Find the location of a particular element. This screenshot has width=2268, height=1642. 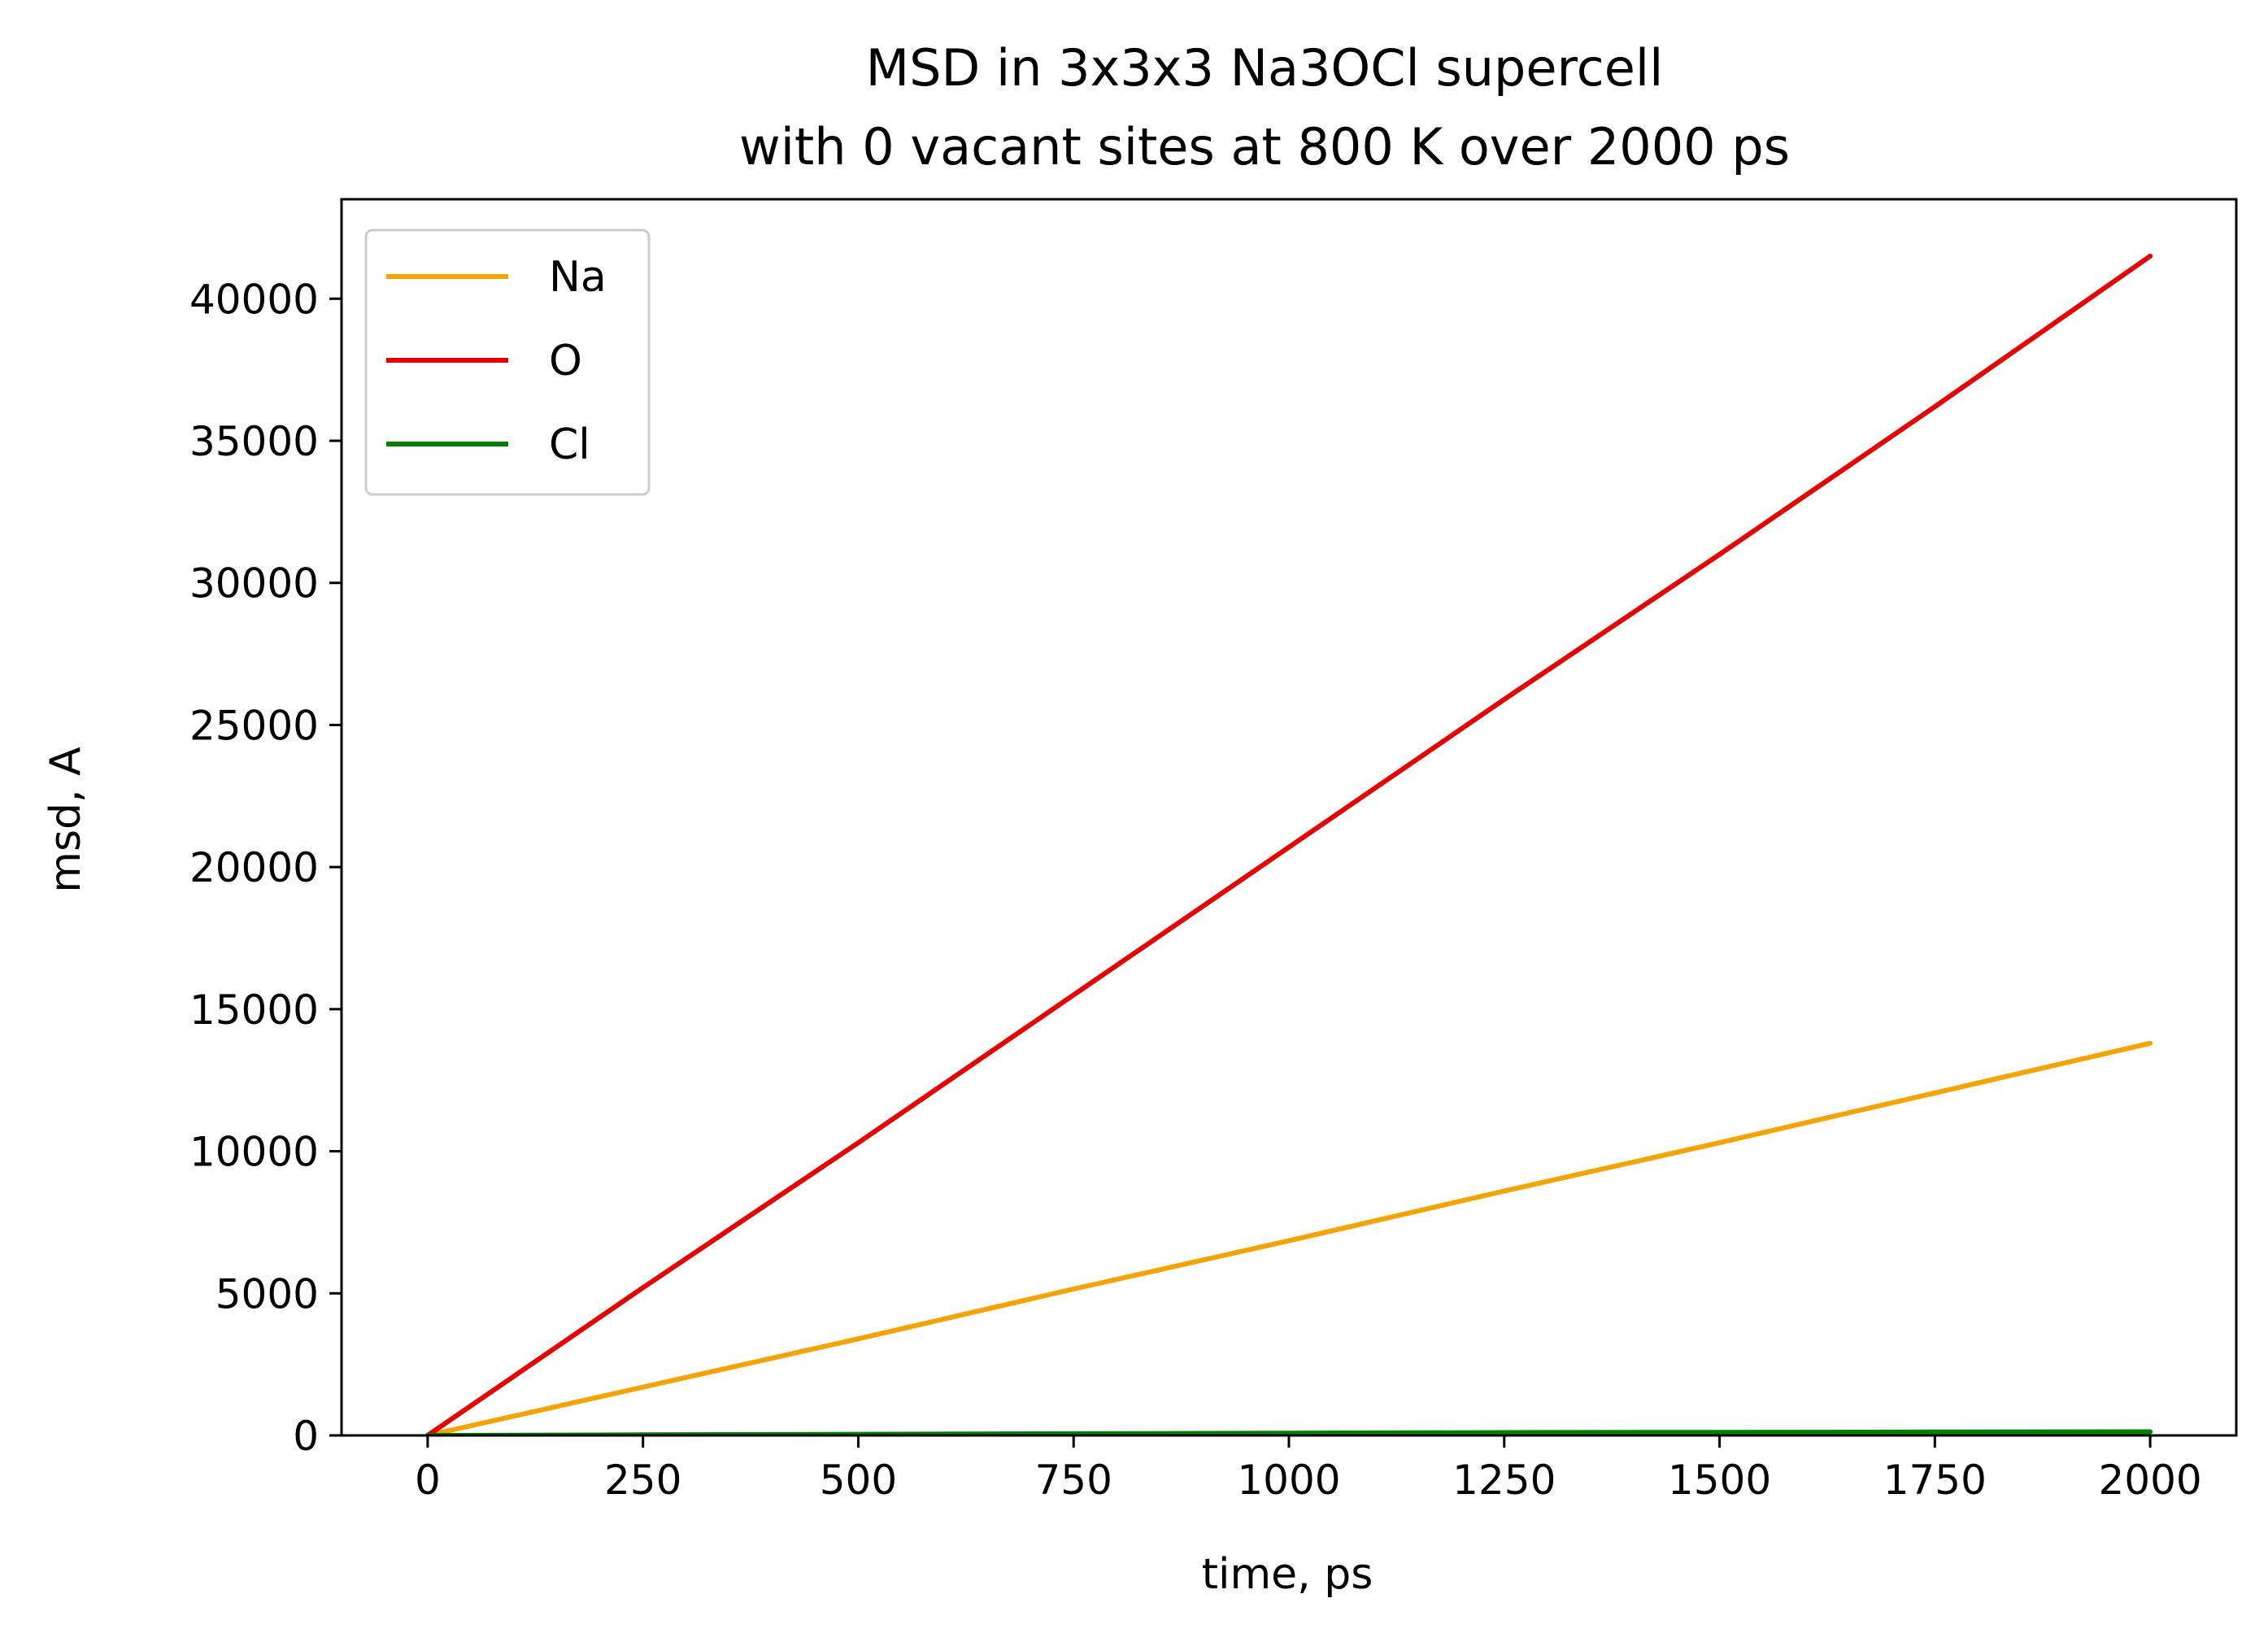

y-tick-label: 5000 is located at coordinates (267, 1294).